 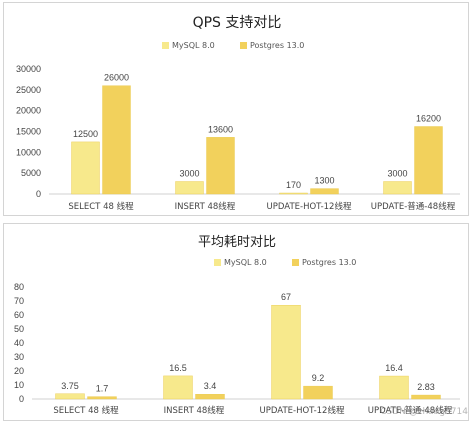 I want to click on data-label: 16.5, so click(x=178, y=368).